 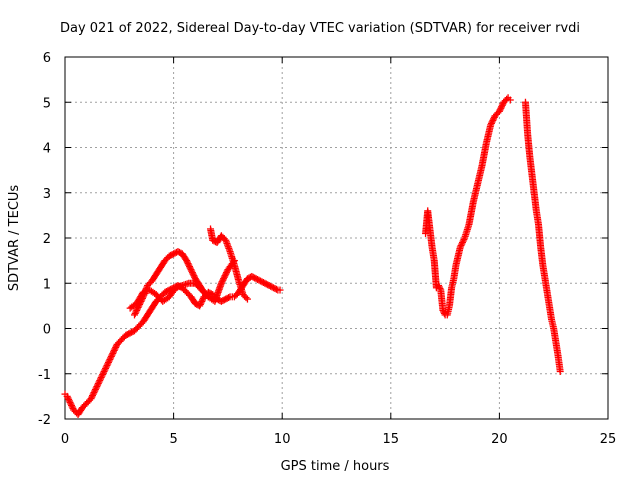 I want to click on x-tick-label: 20, so click(x=499, y=439).